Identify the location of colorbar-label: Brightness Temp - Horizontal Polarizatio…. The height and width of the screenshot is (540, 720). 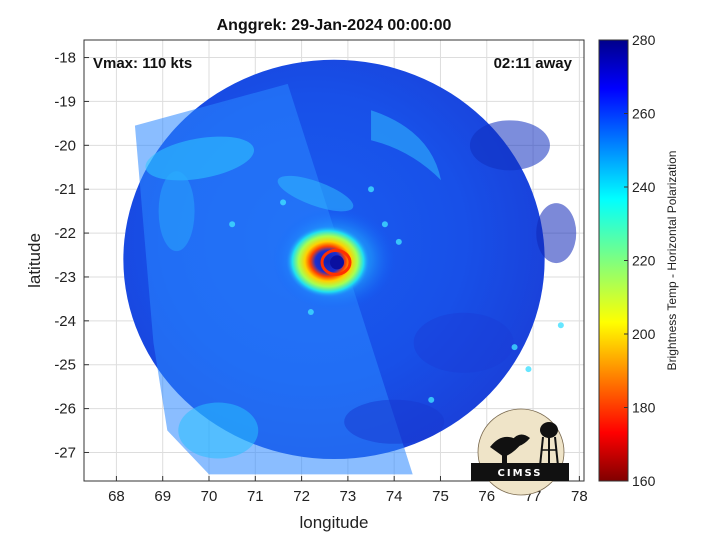
(672, 261).